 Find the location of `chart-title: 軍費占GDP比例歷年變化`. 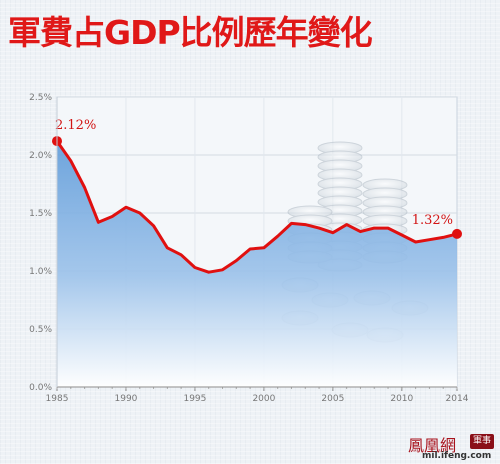

chart-title: 軍費占GDP比例歷年變化 is located at coordinates (190, 32).